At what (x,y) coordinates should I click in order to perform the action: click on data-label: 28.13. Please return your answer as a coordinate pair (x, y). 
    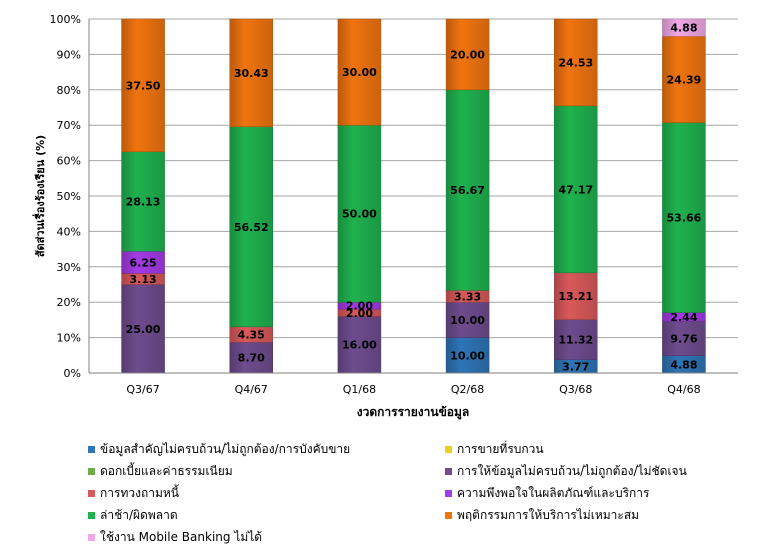
    Looking at the image, I should click on (143, 202).